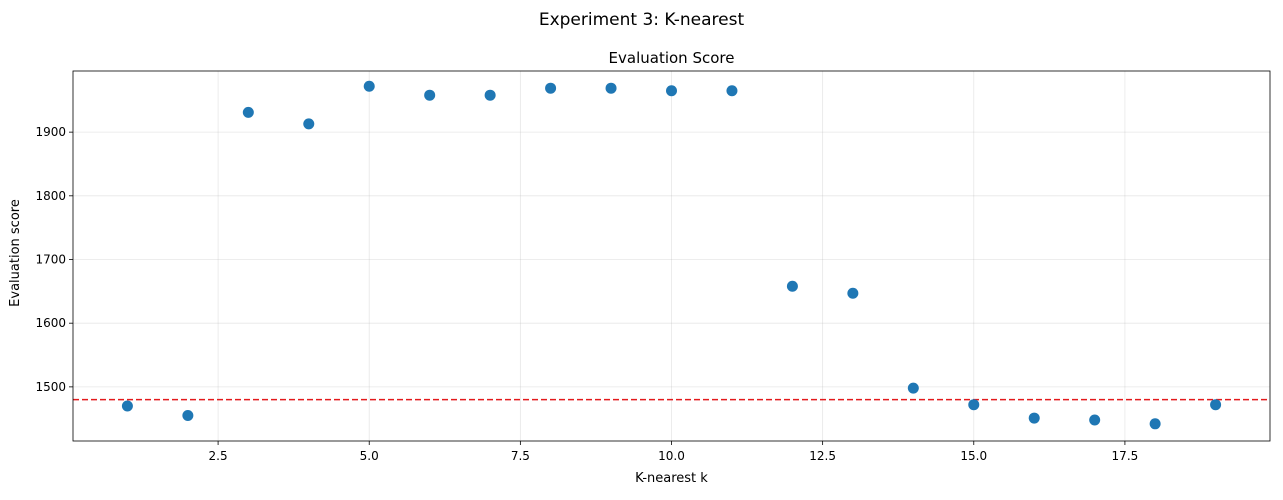 The width and height of the screenshot is (1283, 500). Describe the element at coordinates (50, 196) in the screenshot. I see `y-tick-label: 1800` at that location.